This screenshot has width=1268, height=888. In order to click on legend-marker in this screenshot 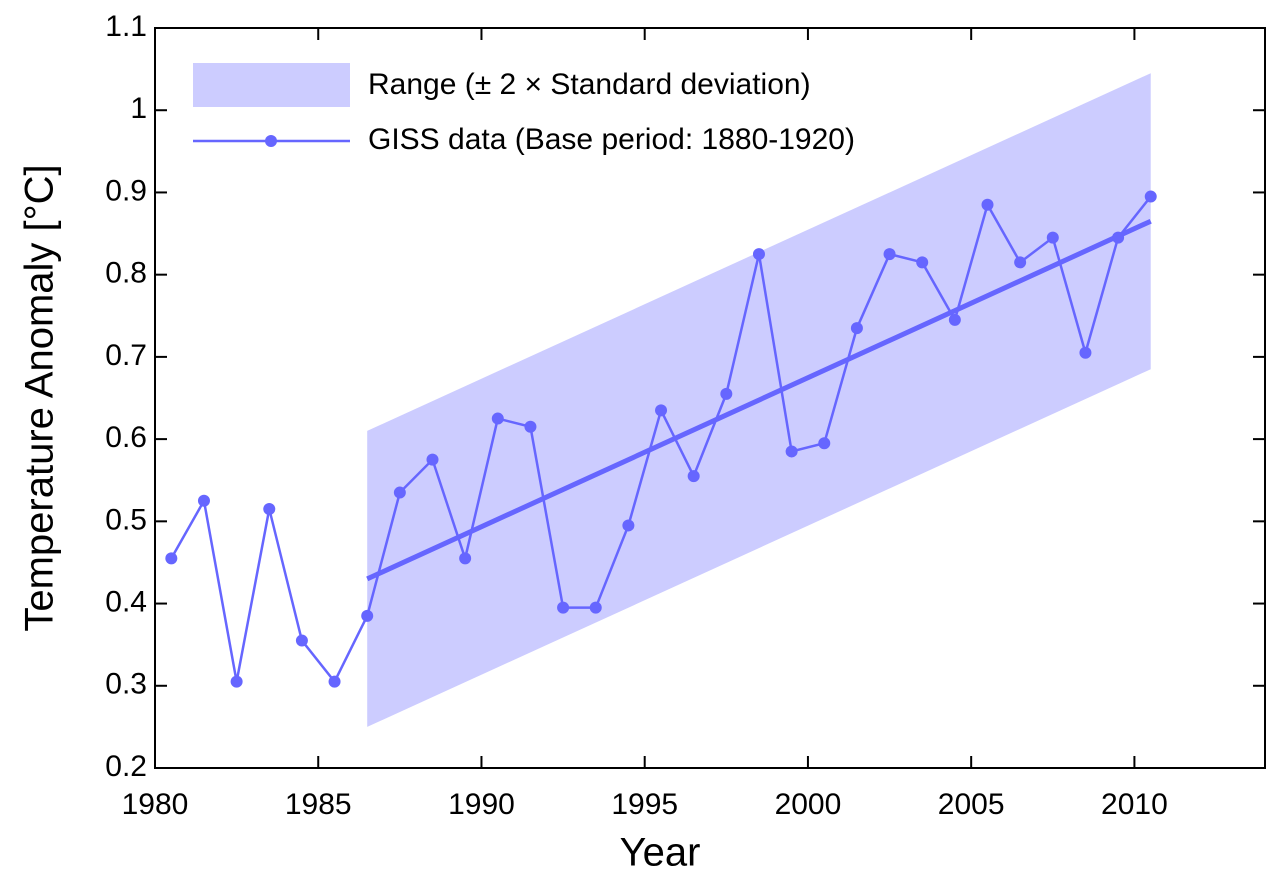, I will do `click(271, 141)`.